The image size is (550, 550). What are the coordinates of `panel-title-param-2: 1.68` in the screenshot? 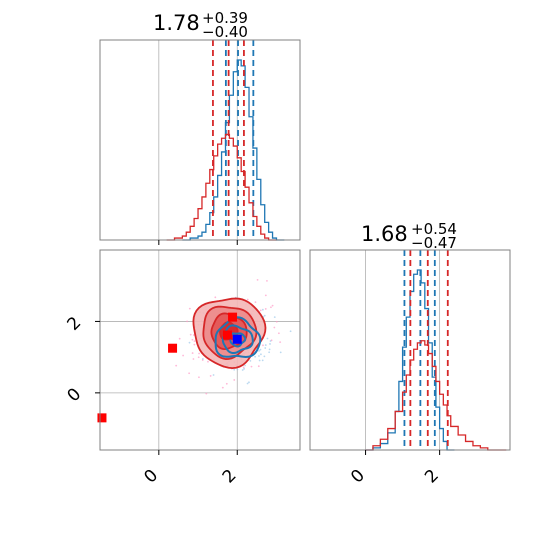 It's located at (384, 234).